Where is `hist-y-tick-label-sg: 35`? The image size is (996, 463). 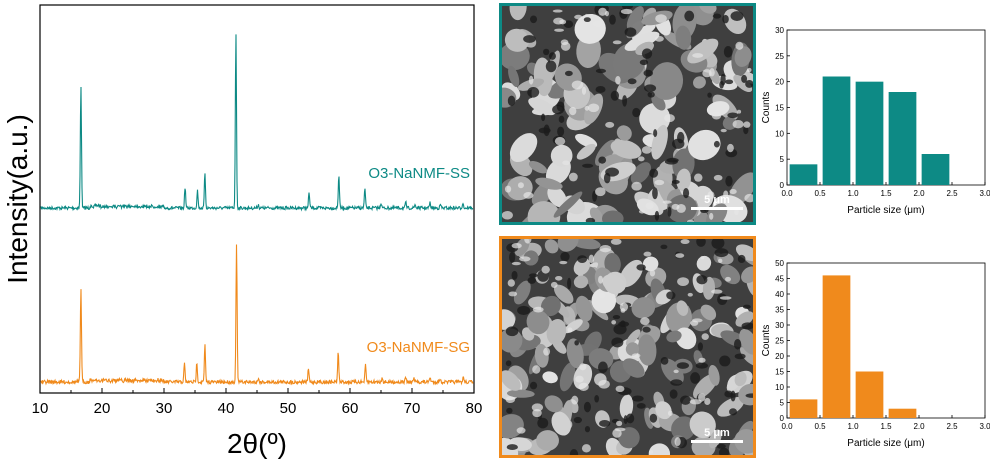
hist-y-tick-label-sg: 35 is located at coordinates (779, 310).